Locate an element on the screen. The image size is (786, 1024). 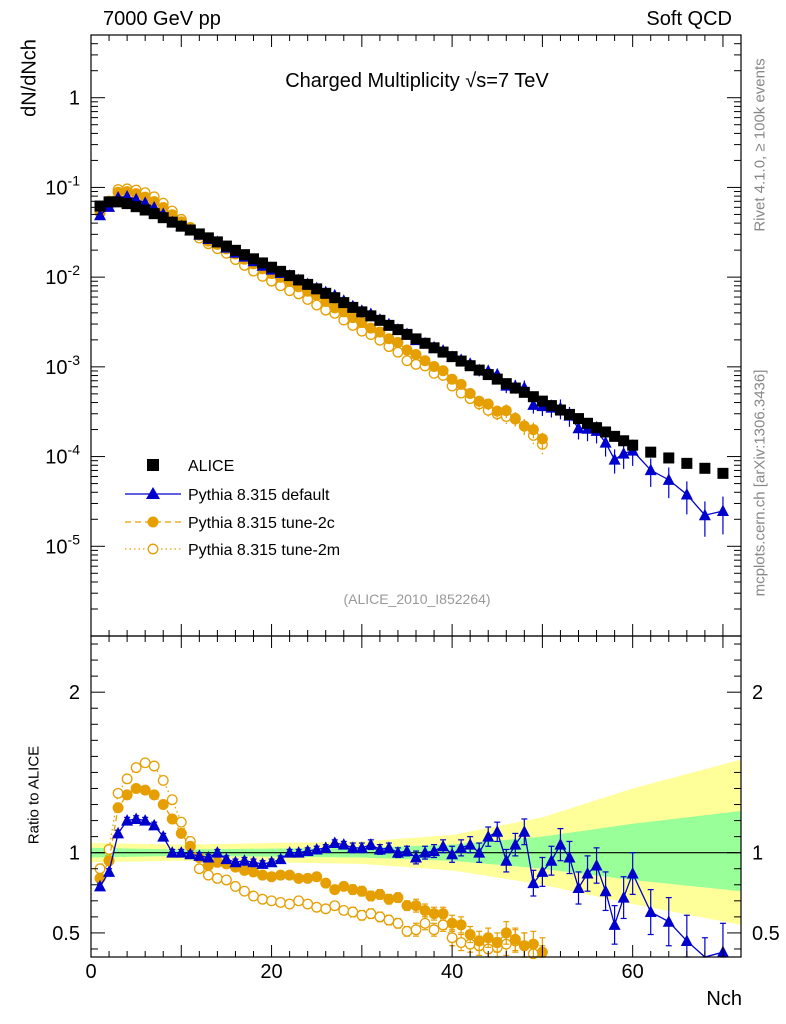
ylabel-main: dN/dNch is located at coordinates (30, 78).